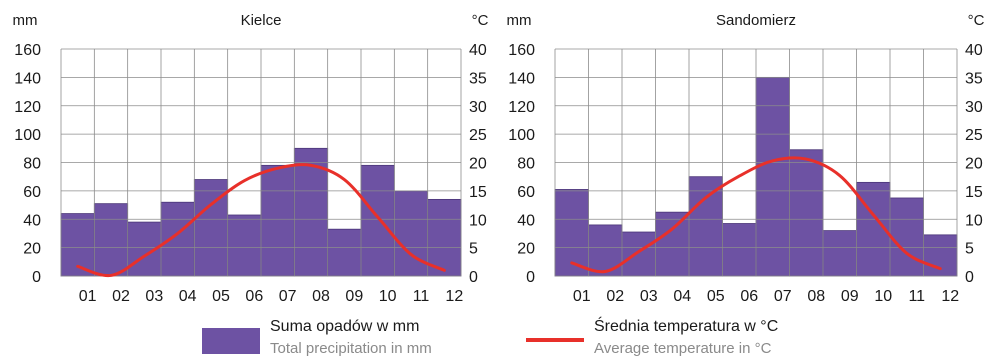  Describe the element at coordinates (582, 296) in the screenshot. I see `chart-2-xtick-01: 01` at that location.